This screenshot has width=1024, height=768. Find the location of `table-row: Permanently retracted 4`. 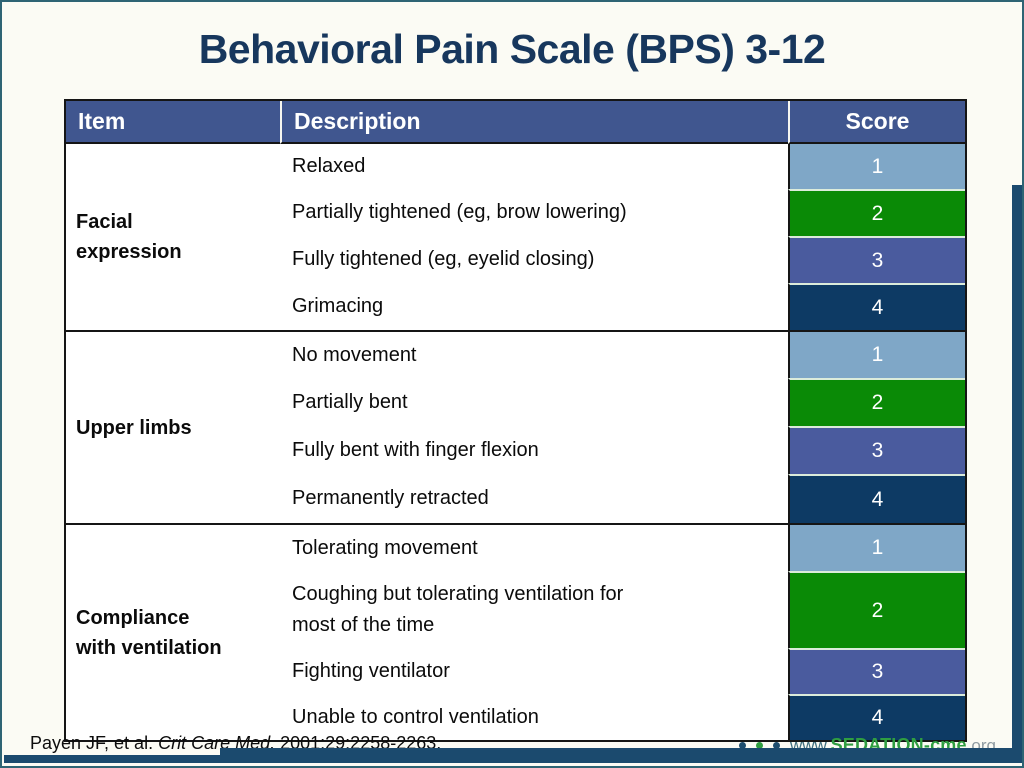

table-row: Permanently retracted 4 is located at coordinates (515, 498).